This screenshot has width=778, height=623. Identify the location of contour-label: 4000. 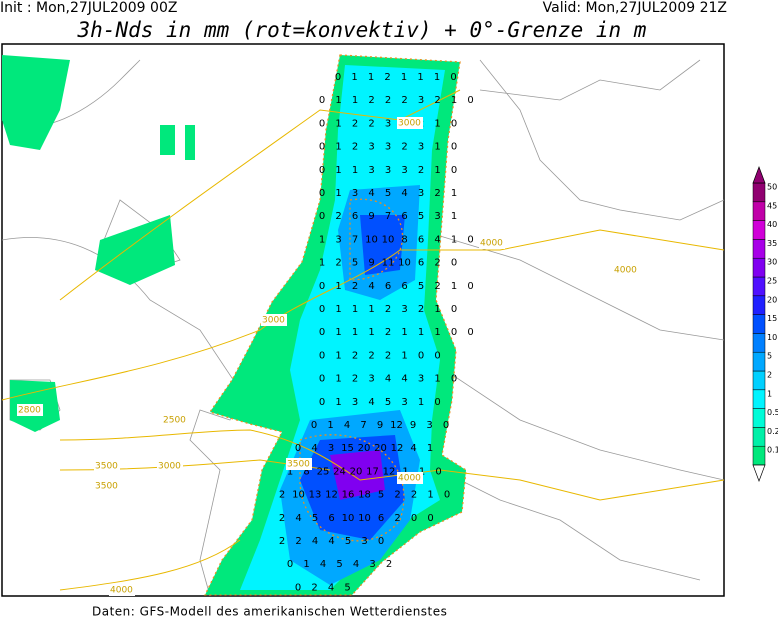
(625, 271).